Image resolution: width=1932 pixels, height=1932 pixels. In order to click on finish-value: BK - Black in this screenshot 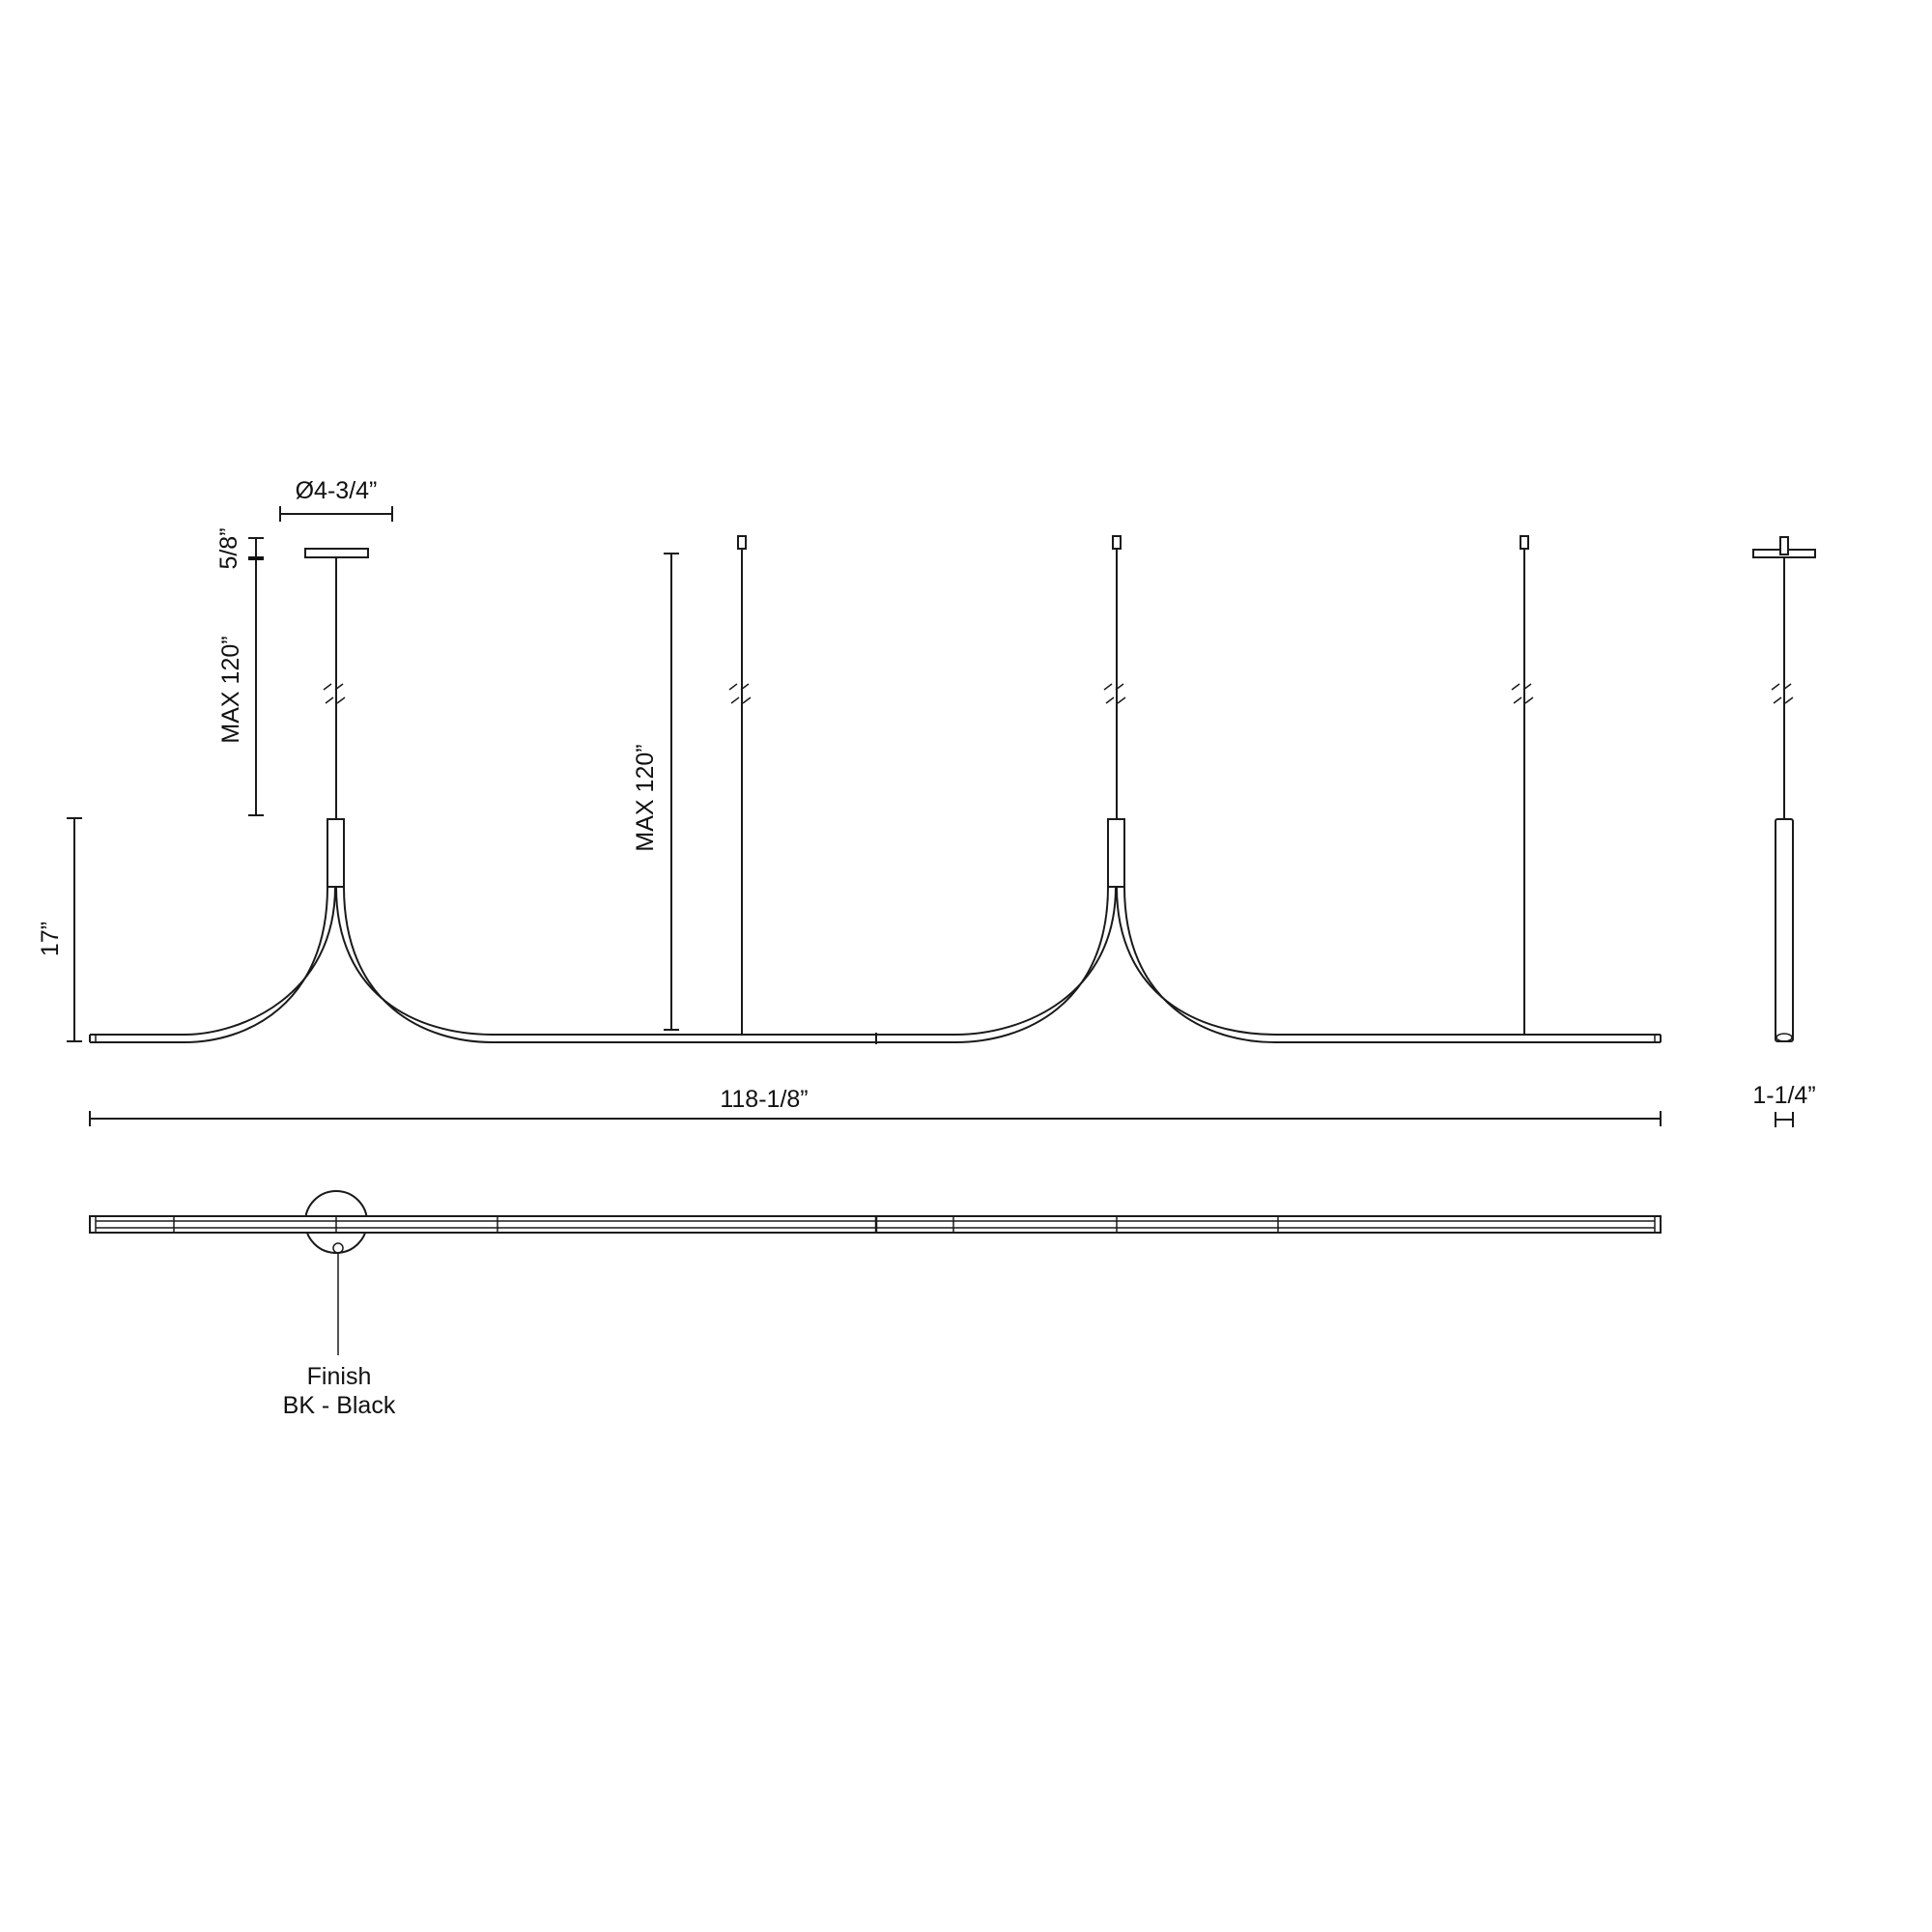, I will do `click(339, 1405)`.